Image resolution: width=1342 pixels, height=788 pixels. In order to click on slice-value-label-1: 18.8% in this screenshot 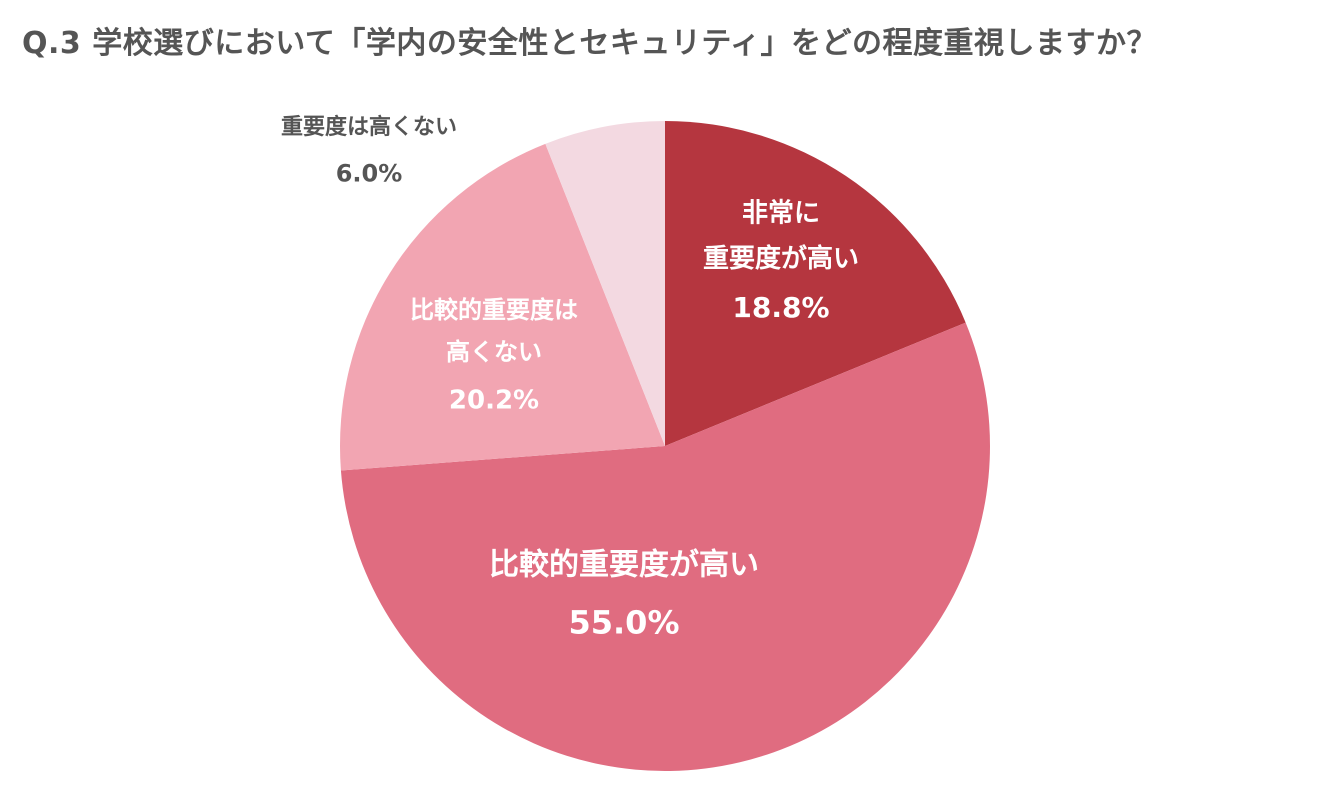, I will do `click(780, 307)`.